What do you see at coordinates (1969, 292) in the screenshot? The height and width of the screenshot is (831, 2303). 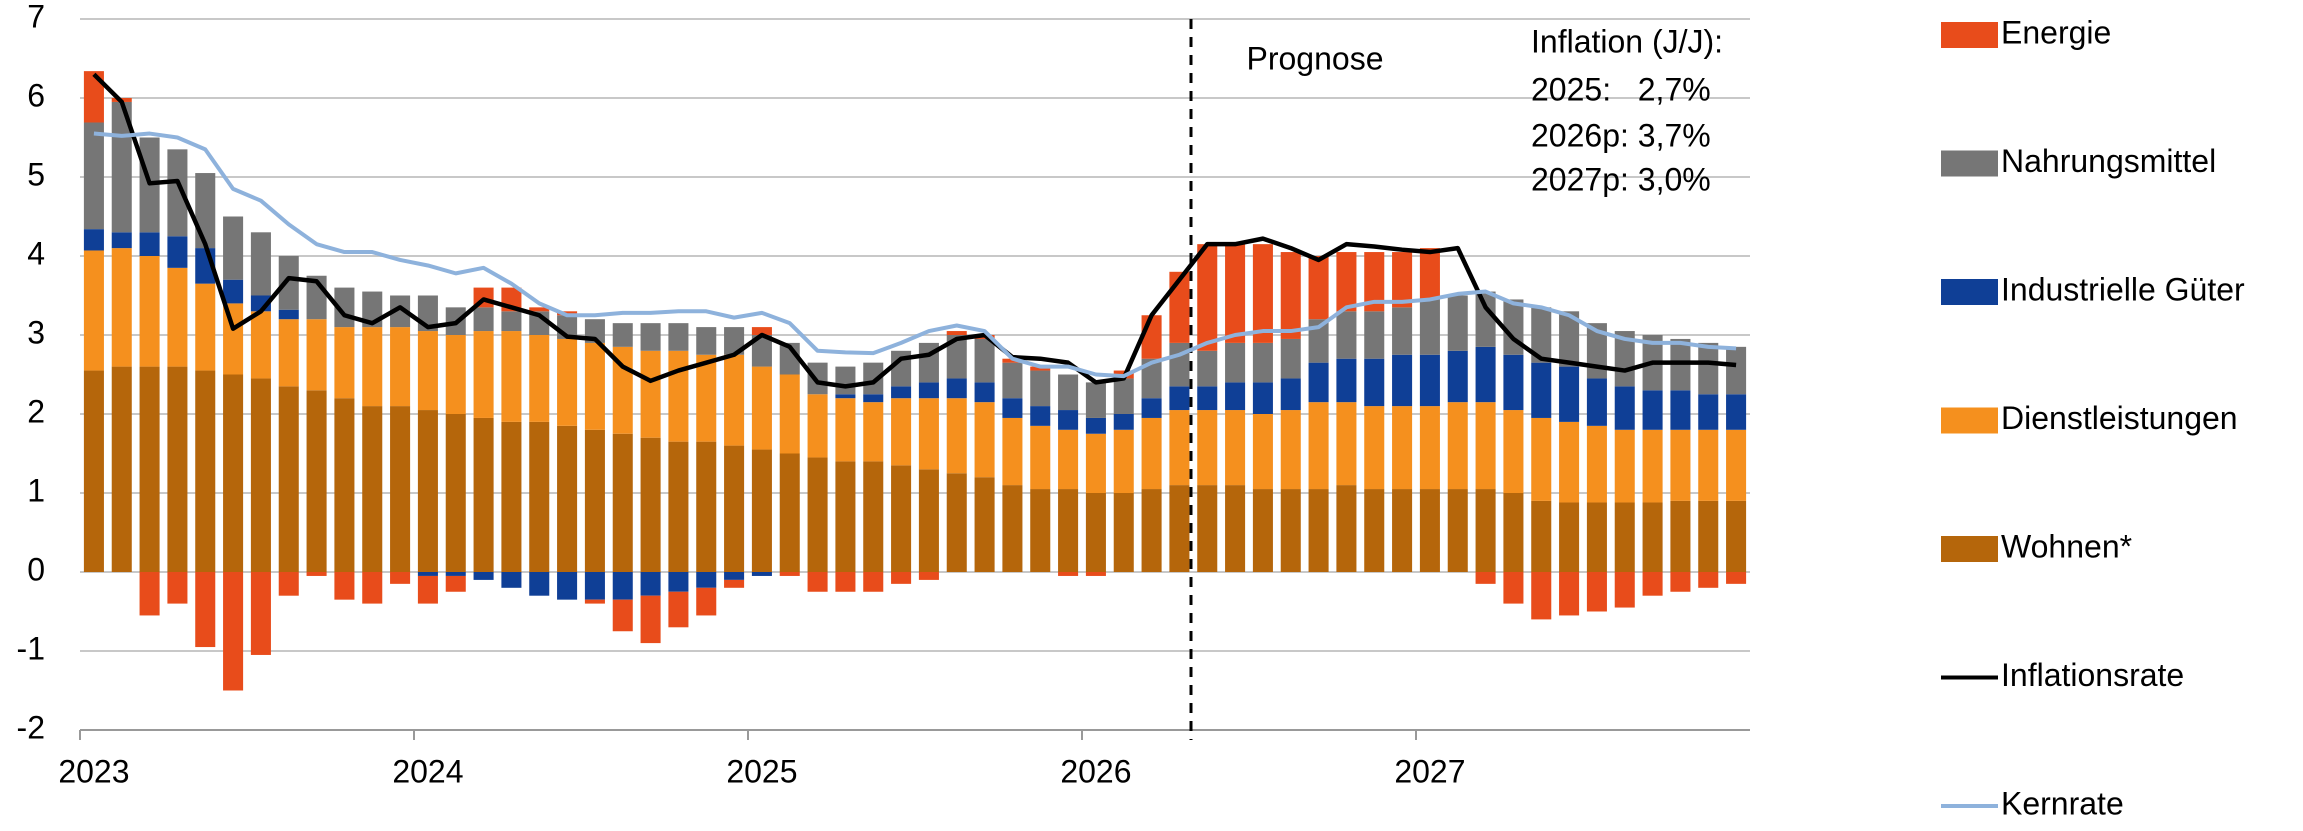 I see `legend-swatch` at bounding box center [1969, 292].